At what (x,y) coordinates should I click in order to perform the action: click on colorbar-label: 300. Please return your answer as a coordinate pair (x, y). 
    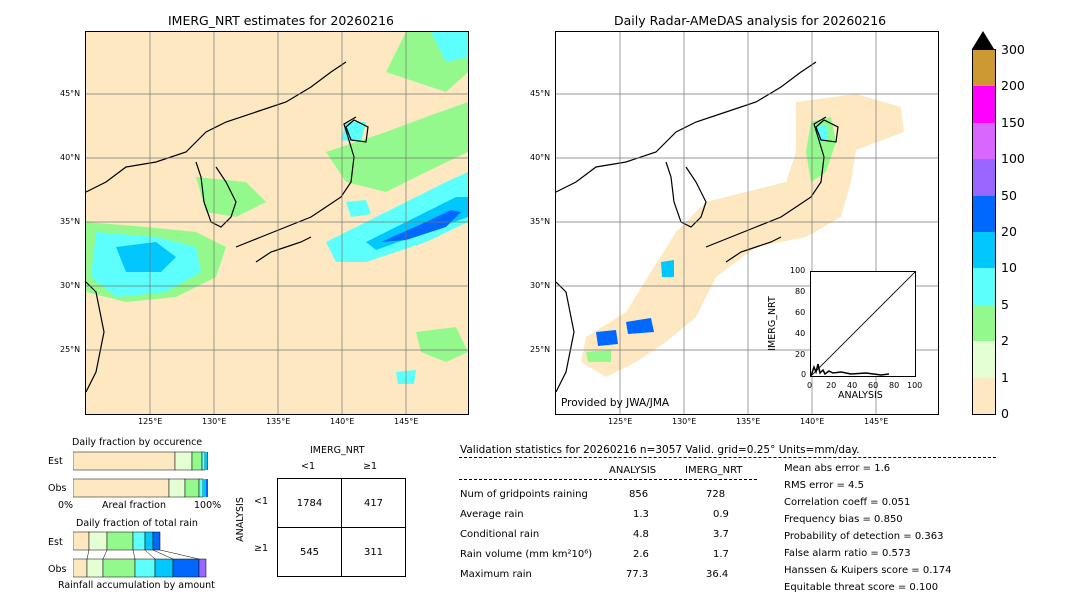
    Looking at the image, I should click on (1013, 49).